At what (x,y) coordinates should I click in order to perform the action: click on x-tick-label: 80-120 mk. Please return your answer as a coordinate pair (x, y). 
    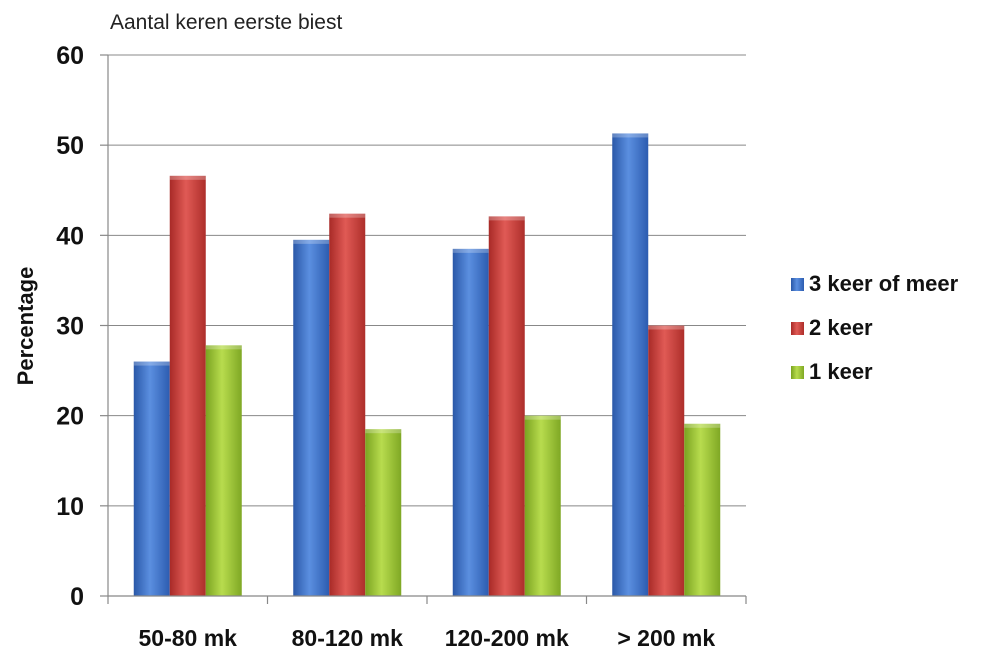
    Looking at the image, I should click on (347, 638).